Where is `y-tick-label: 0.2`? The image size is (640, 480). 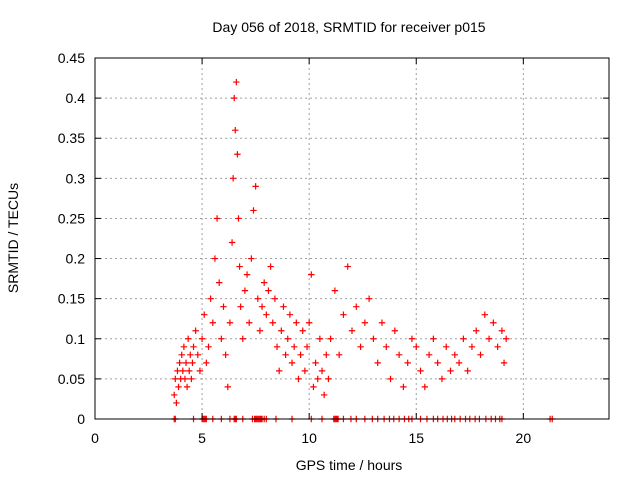 y-tick-label: 0.2 is located at coordinates (76, 259).